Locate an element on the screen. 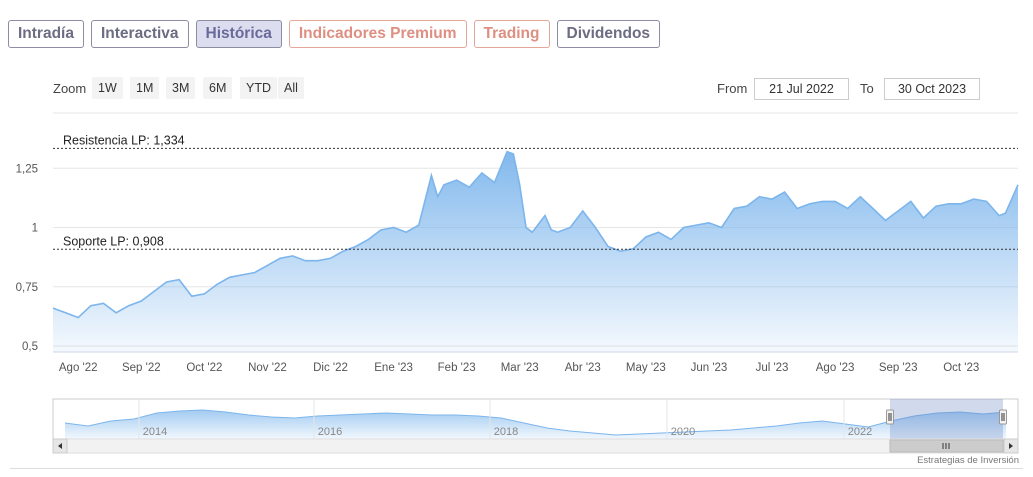  arrow-right-icon is located at coordinates (1011, 446).